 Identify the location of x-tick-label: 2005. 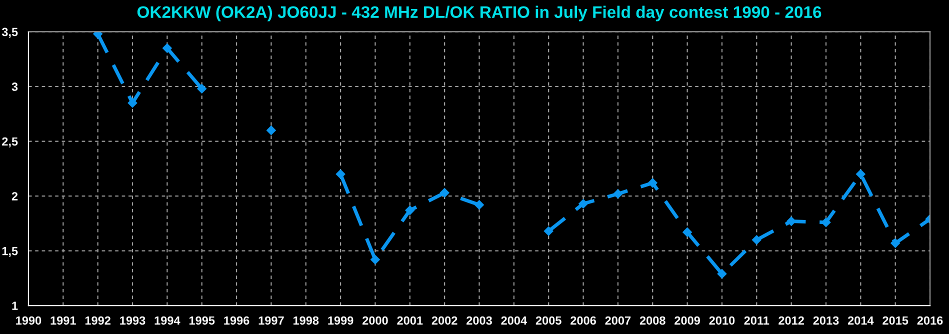
(549, 320).